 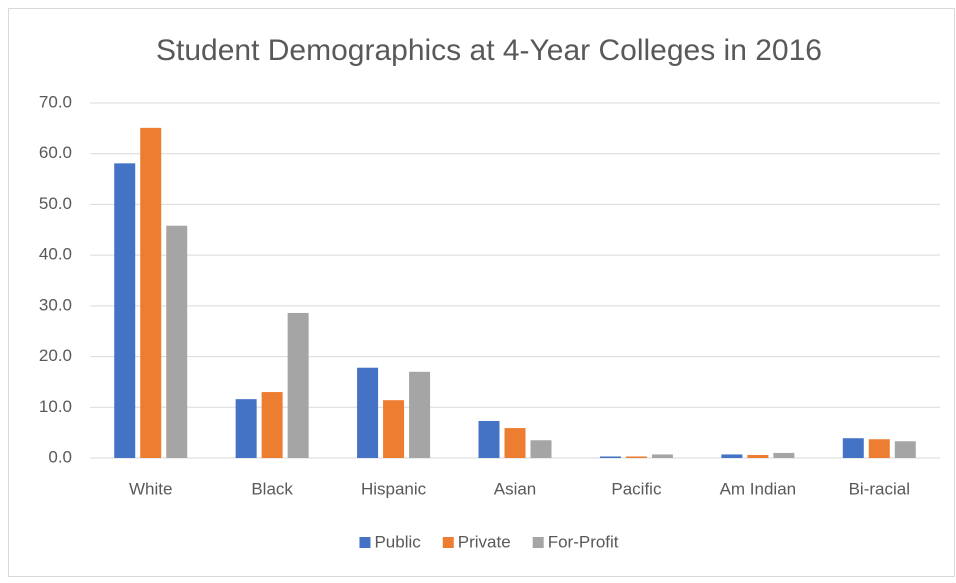 What do you see at coordinates (397, 541) in the screenshot?
I see `legend-label: Public` at bounding box center [397, 541].